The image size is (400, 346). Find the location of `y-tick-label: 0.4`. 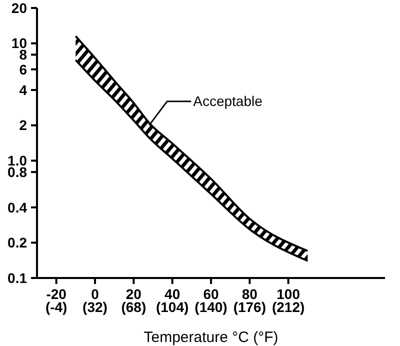

y-tick-label: 0.4 is located at coordinates (18, 207).